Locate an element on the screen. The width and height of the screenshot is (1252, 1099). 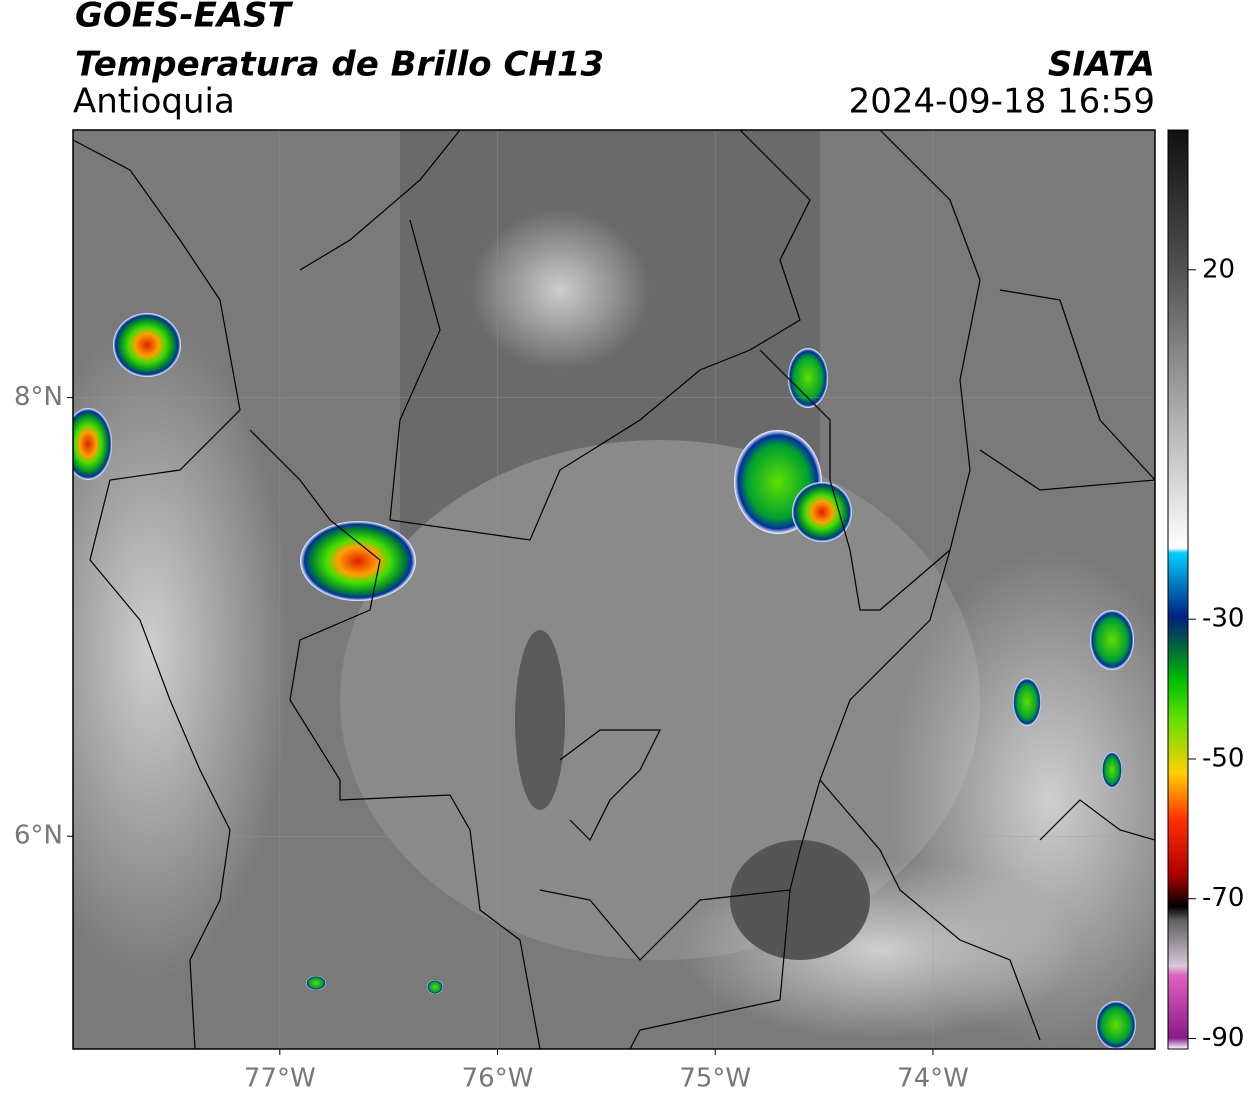
colorbar-tick-label: -30 is located at coordinates (1223, 619).